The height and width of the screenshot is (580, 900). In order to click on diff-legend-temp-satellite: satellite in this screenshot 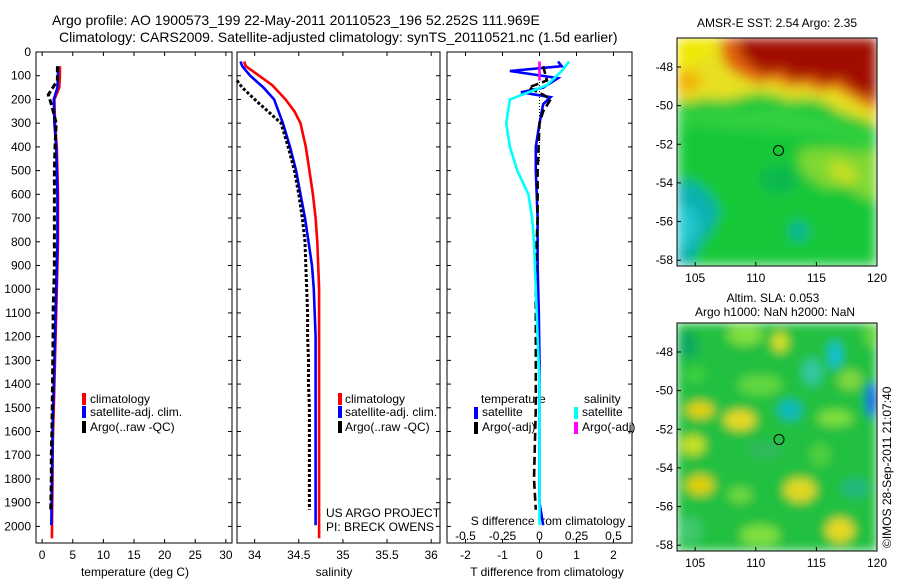, I will do `click(502, 412)`.